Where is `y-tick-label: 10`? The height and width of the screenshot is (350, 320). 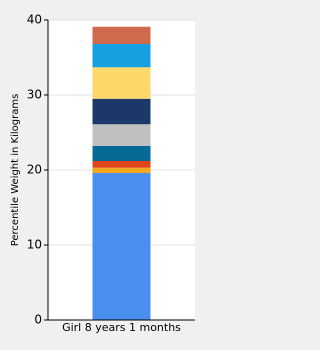
y-tick-label: 10 is located at coordinates (34, 245).